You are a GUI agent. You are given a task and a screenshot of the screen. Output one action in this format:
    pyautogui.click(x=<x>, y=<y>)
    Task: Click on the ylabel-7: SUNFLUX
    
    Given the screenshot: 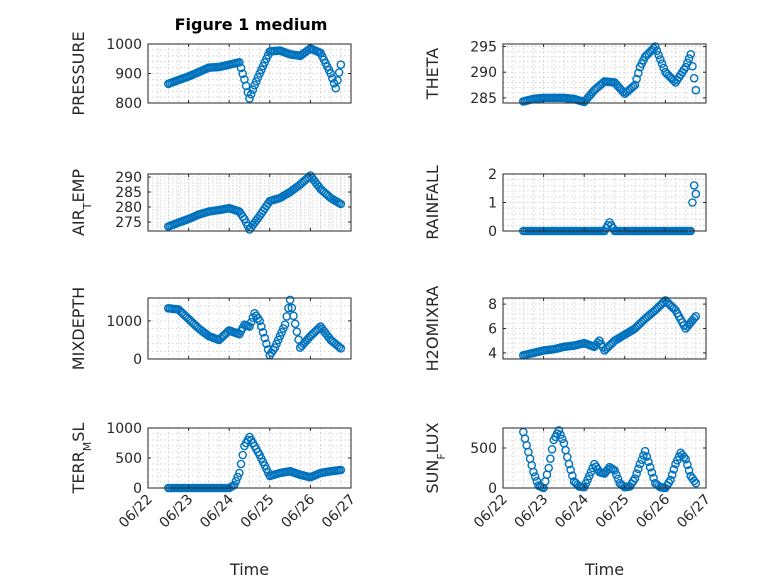 What is the action you would take?
    pyautogui.click(x=435, y=457)
    